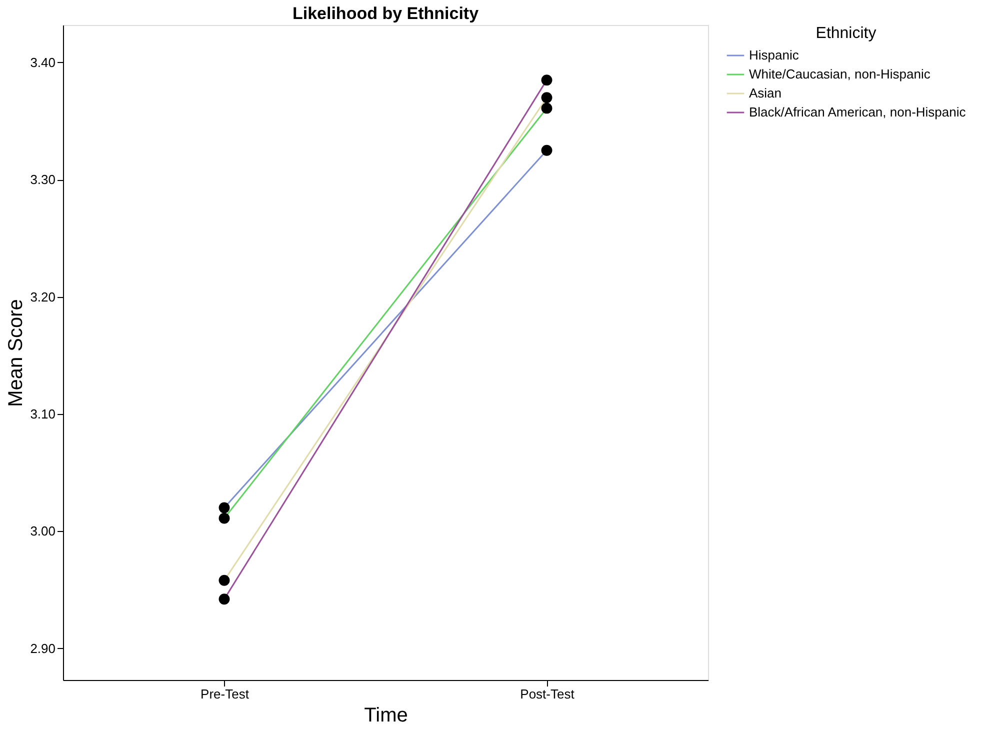  Describe the element at coordinates (765, 93) in the screenshot. I see `legend-label: Asian` at that location.